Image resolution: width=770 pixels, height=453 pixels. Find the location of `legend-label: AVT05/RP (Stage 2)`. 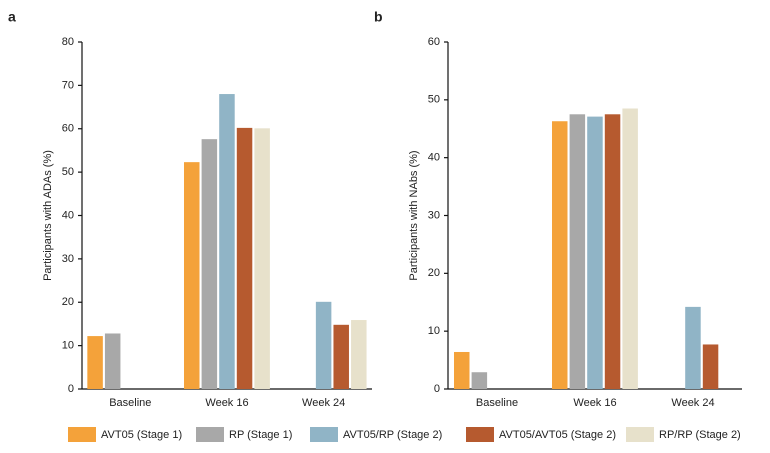

legend-label: AVT05/RP (Stage 2) is located at coordinates (392, 435).